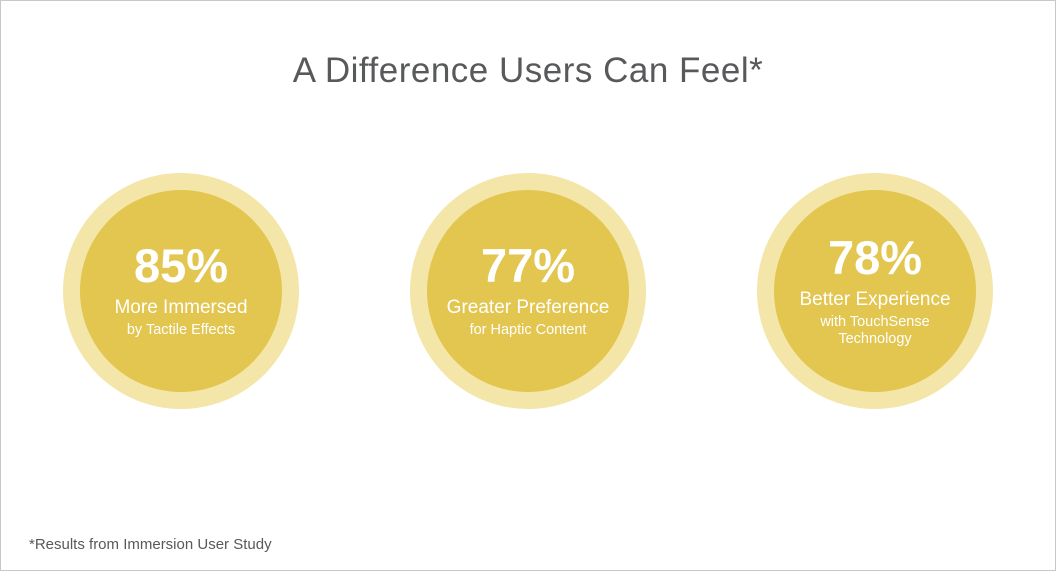  What do you see at coordinates (528, 266) in the screenshot?
I see `stat-value: 77%` at bounding box center [528, 266].